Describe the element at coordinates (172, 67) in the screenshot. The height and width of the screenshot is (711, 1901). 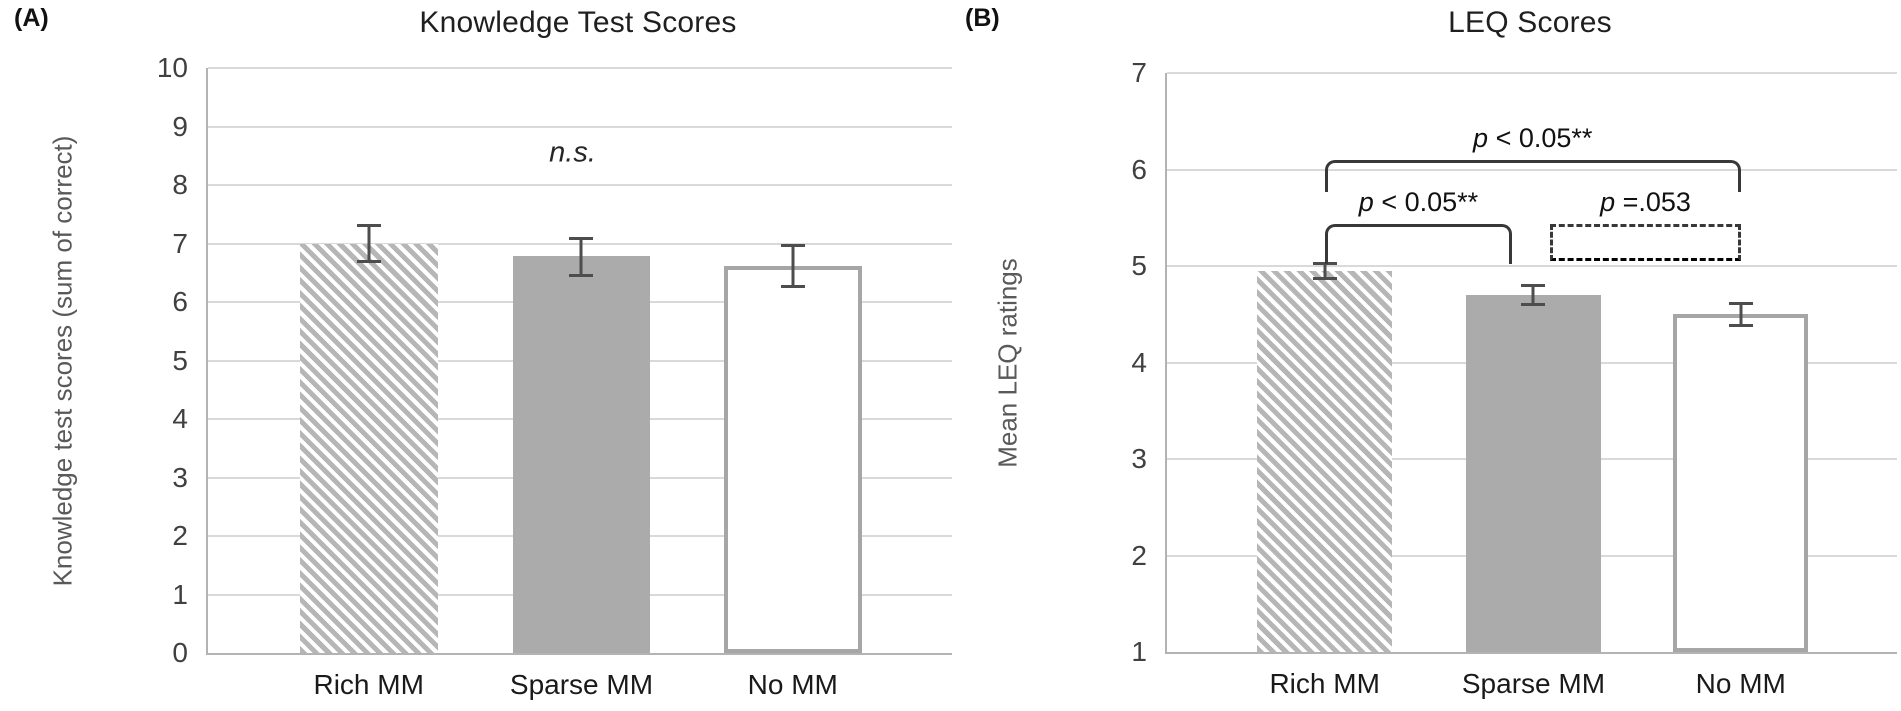
I see `y-tick-label-10: 10` at that location.